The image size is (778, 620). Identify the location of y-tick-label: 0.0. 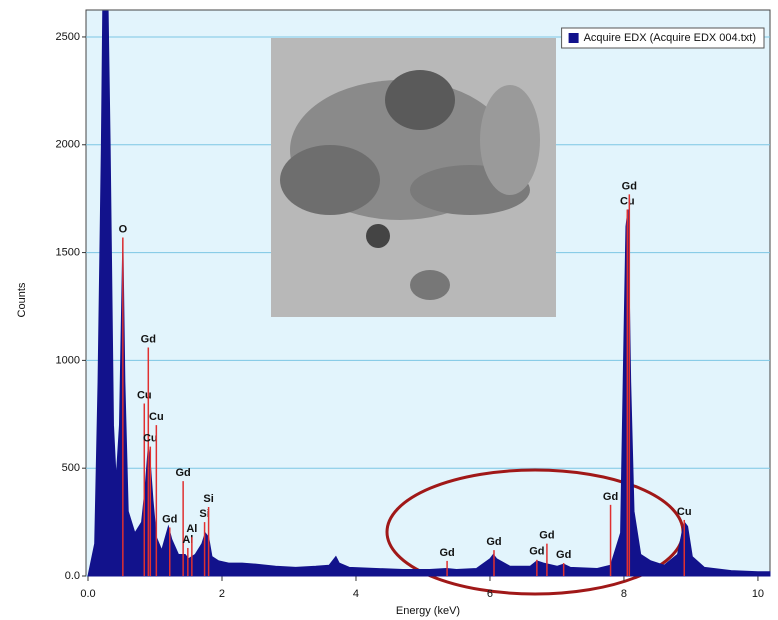
(72, 576).